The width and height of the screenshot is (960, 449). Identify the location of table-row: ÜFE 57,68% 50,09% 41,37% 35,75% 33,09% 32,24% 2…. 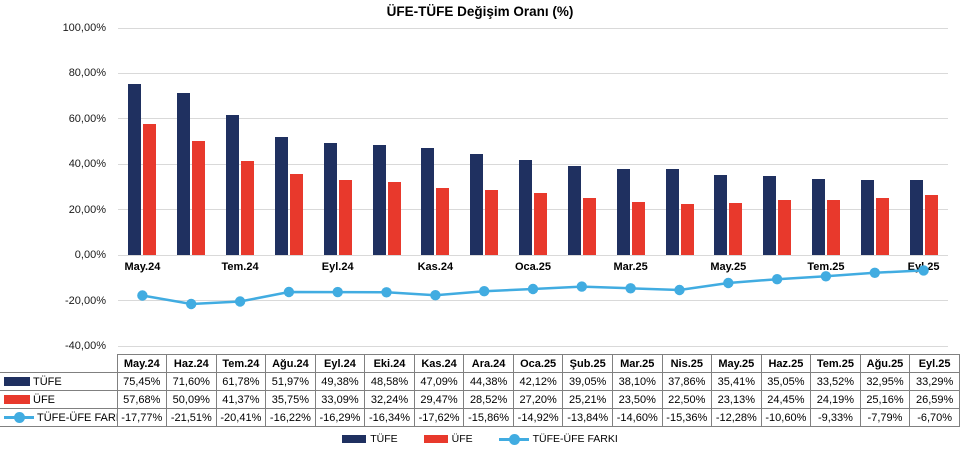
(480, 399).